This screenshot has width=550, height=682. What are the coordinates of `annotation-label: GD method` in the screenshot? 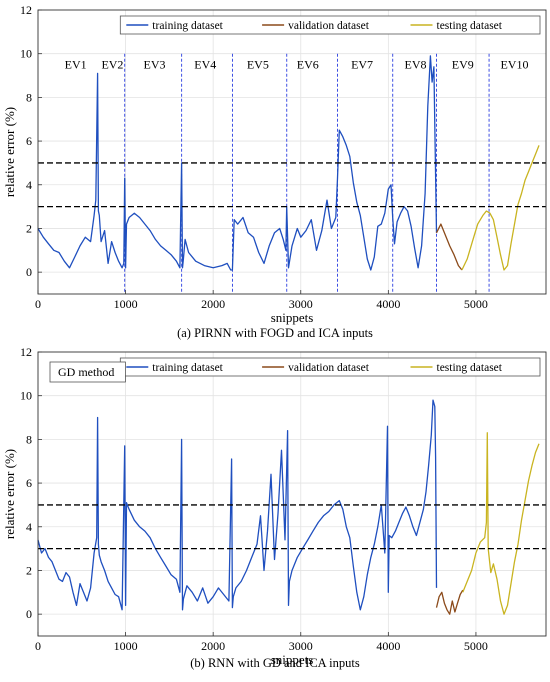 It's located at (86, 372).